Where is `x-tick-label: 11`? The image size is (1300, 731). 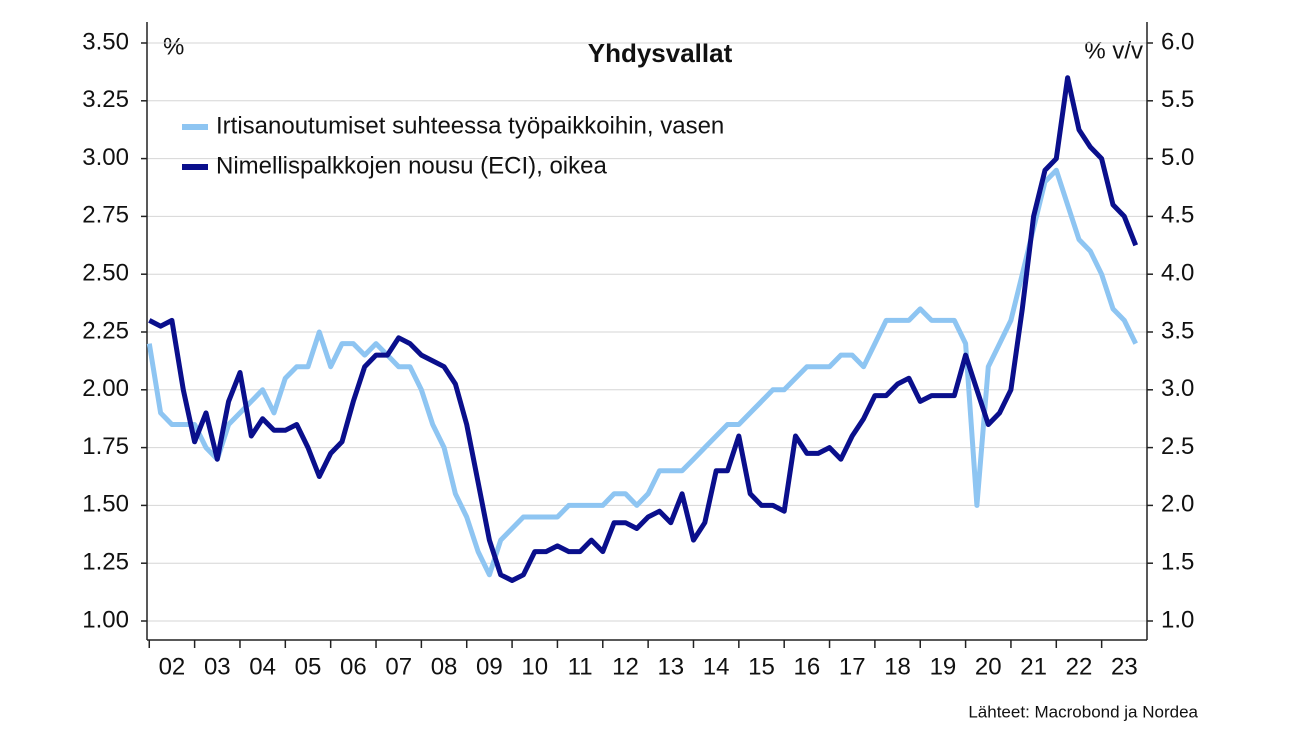
x-tick-label: 11 is located at coordinates (580, 666).